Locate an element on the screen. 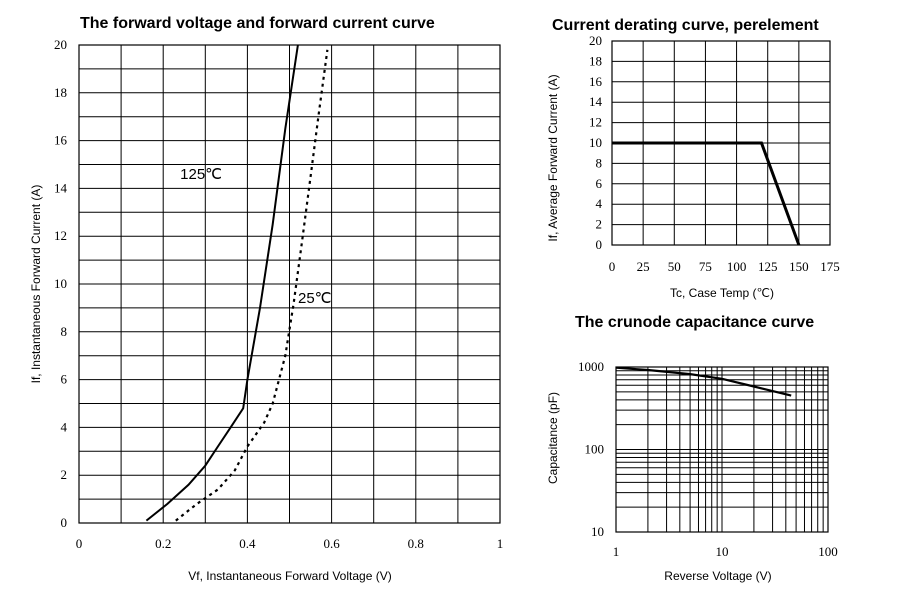 Image resolution: width=900 pixels, height=594 pixels. x-tick-label: 150 is located at coordinates (799, 266).